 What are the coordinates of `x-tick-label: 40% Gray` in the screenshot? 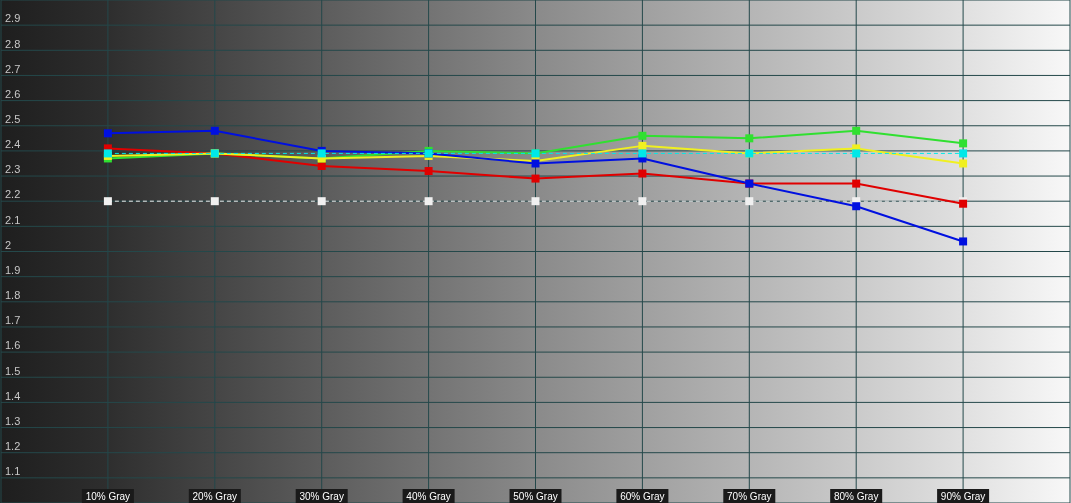 It's located at (428, 496).